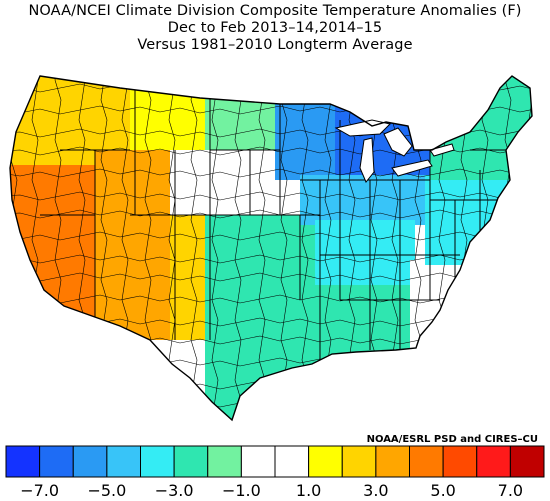 This screenshot has height=501, width=550. I want to click on legend-label: 3.0, so click(376, 490).